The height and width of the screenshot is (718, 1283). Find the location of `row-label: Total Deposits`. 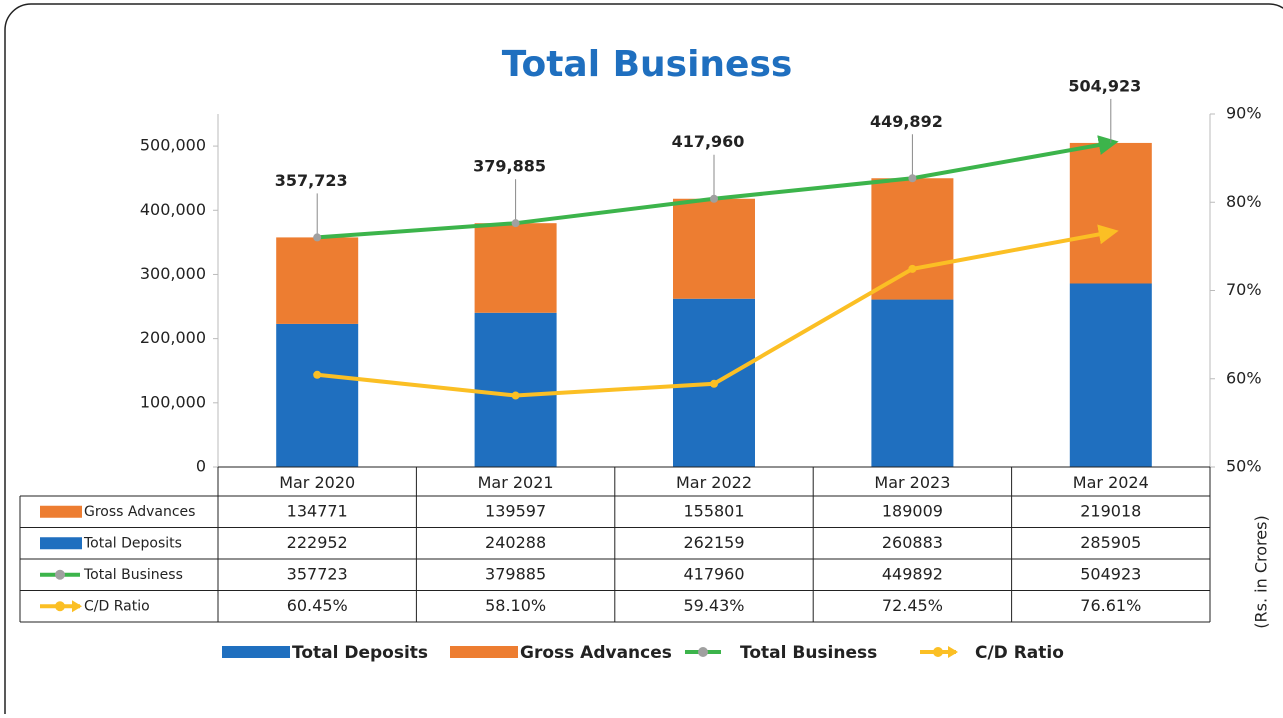

row-label: Total Deposits is located at coordinates (132, 543).